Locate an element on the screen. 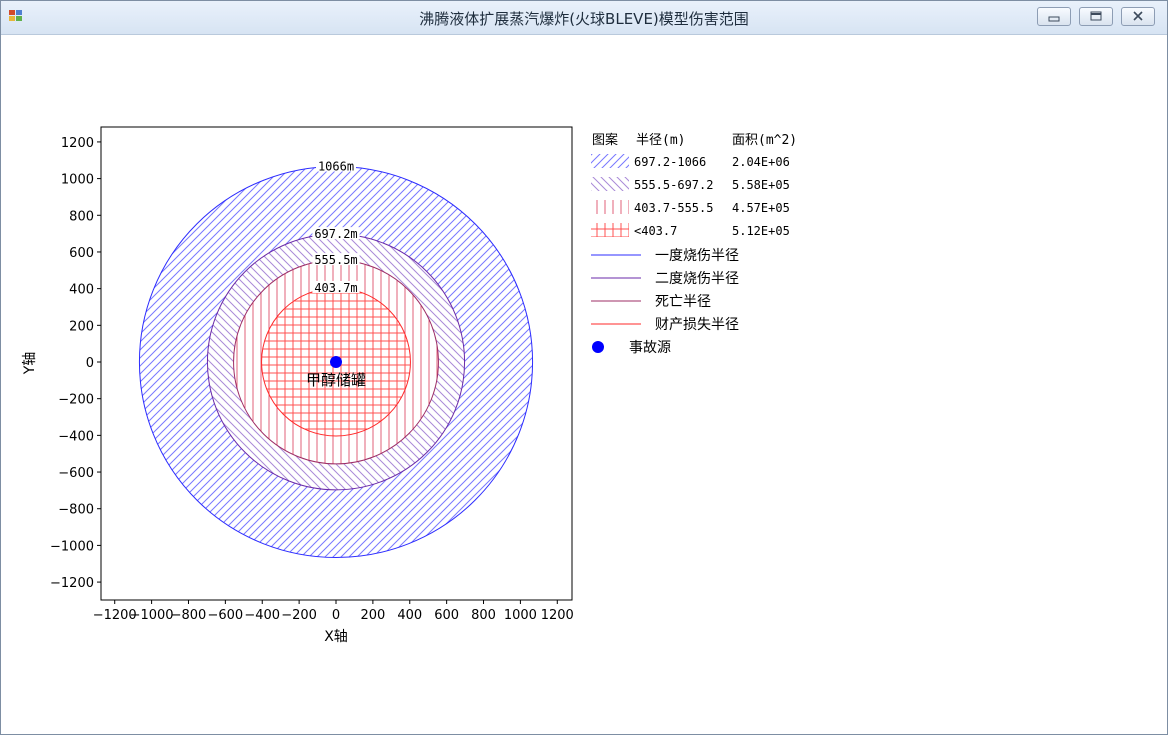  y-tick-label-11: −1000 is located at coordinates (72, 546).